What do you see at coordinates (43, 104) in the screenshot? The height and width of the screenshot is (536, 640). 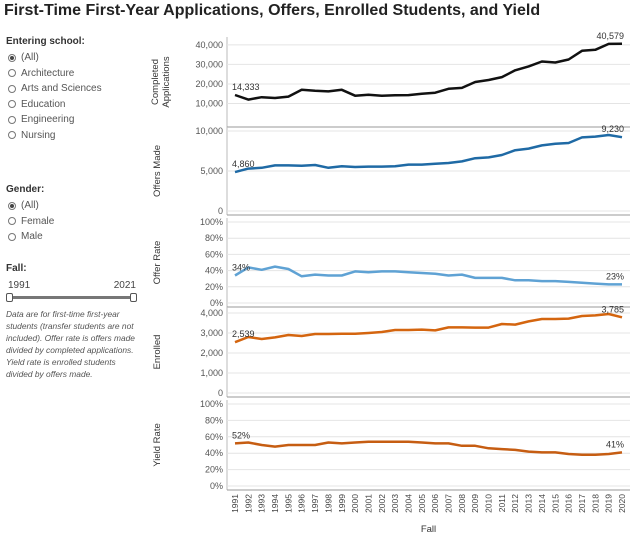 I see `radio-label: Education` at bounding box center [43, 104].